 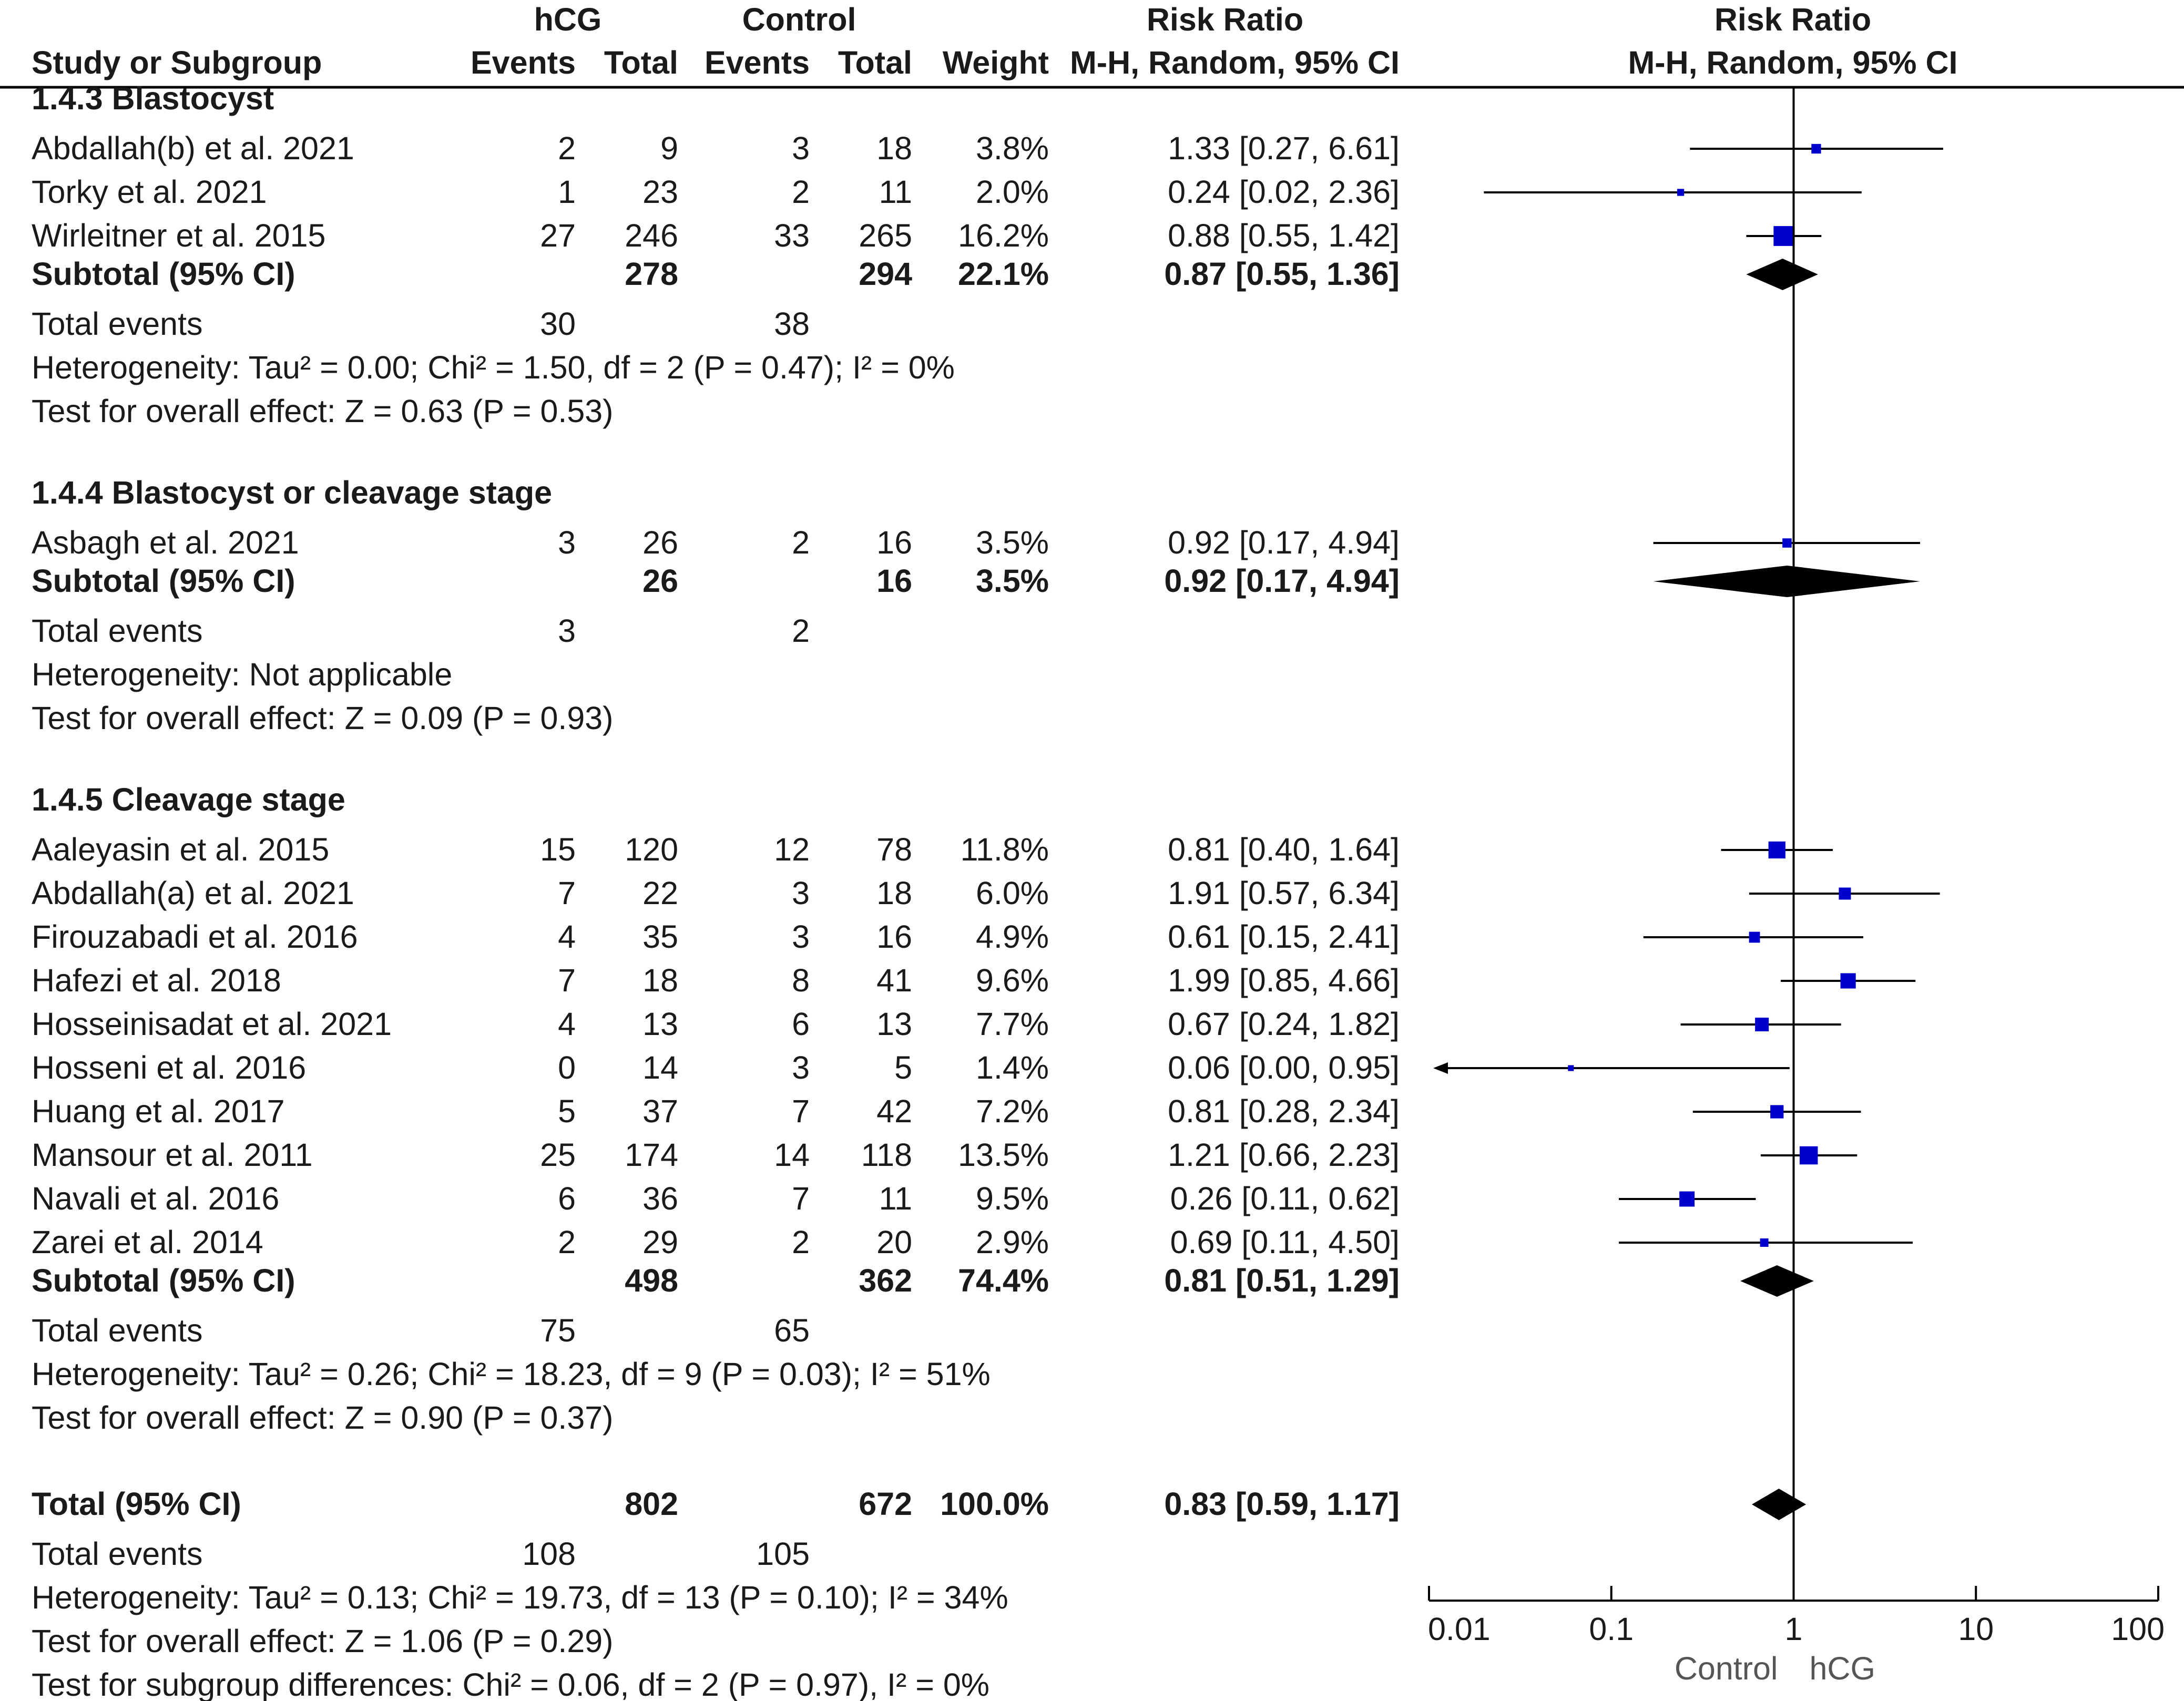 I want to click on study-weight: 11.8%, so click(x=1005, y=850).